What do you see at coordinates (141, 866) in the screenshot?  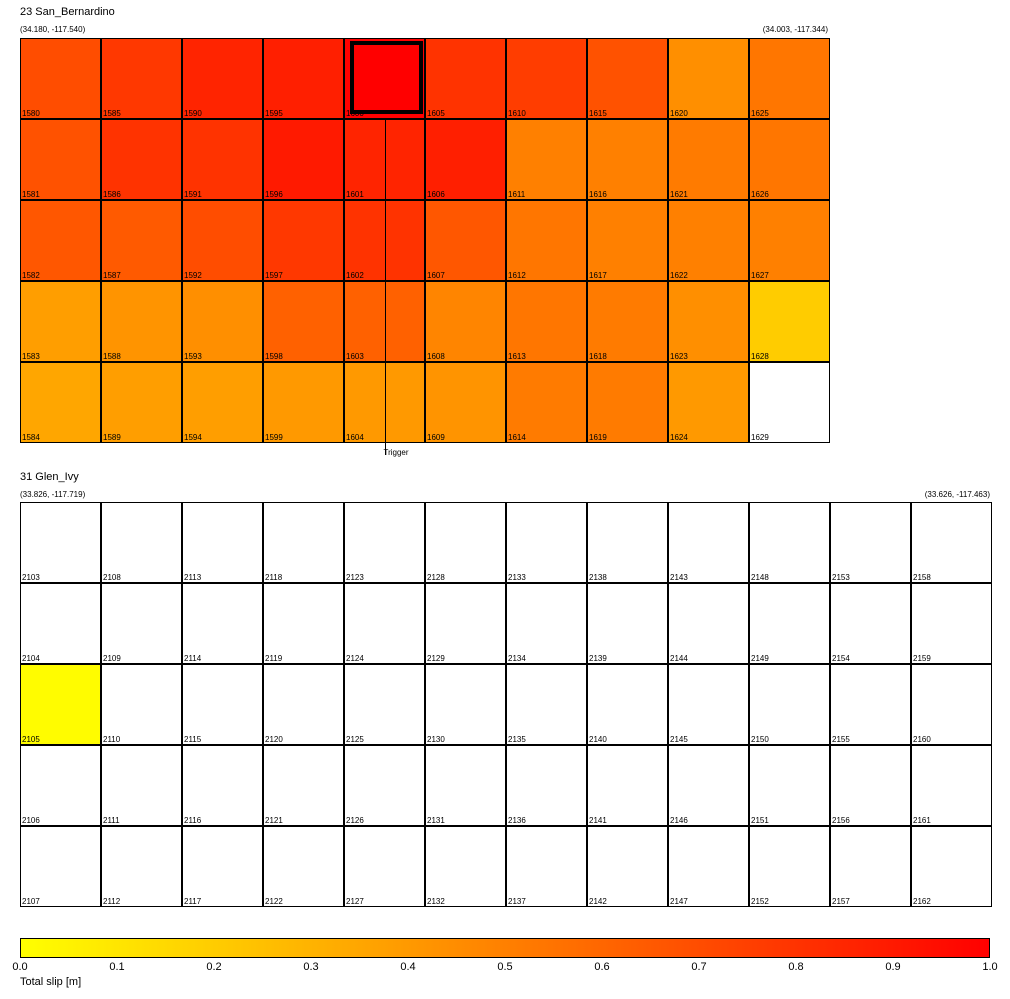 I see `patch-2112: 2112` at bounding box center [141, 866].